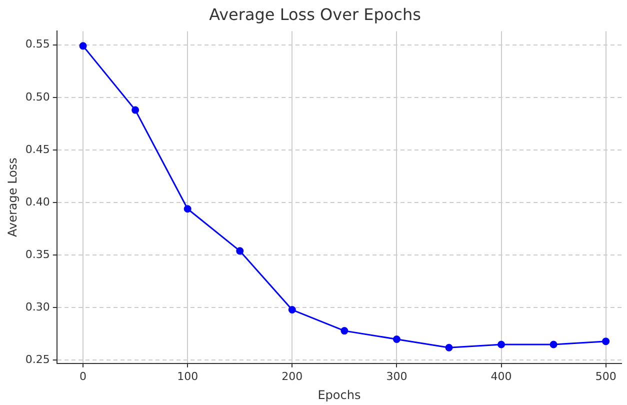  Describe the element at coordinates (37, 359) in the screenshot. I see `y-tick-label: 0.25` at that location.